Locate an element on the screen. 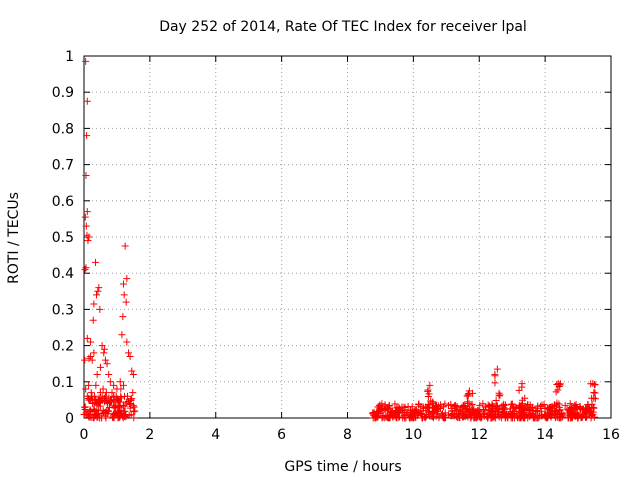 This screenshot has width=640, height=480. y-tick-label: 0.5 is located at coordinates (63, 238).